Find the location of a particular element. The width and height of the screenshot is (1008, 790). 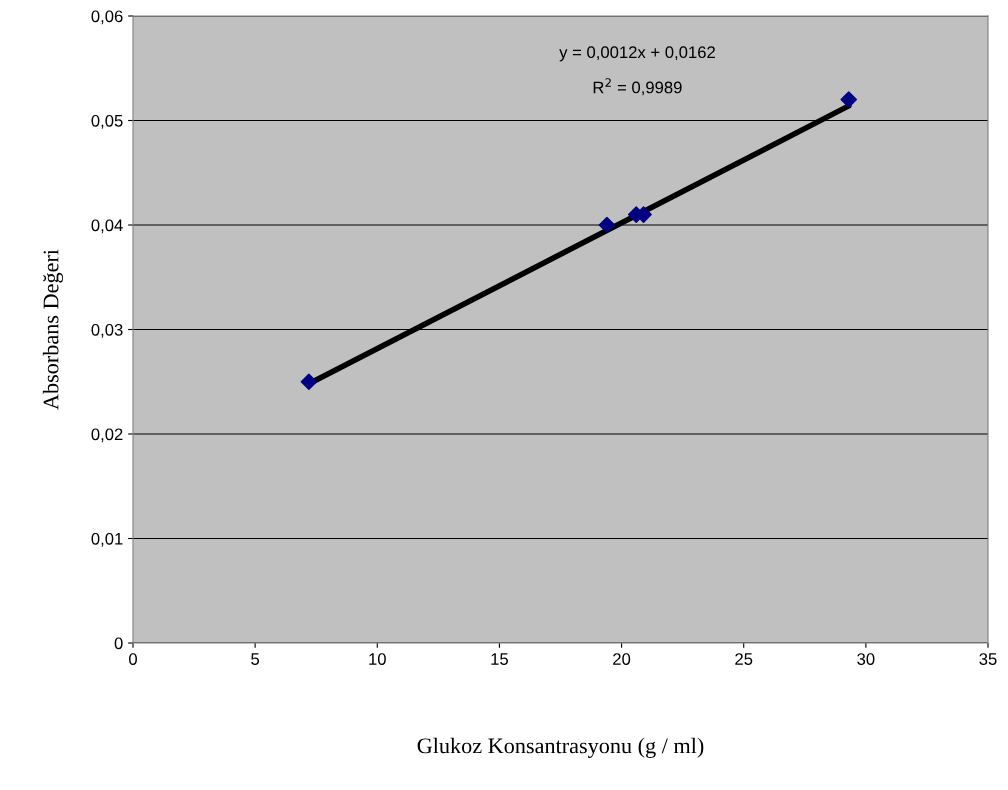

y-tick-label: 0 is located at coordinates (118, 643).